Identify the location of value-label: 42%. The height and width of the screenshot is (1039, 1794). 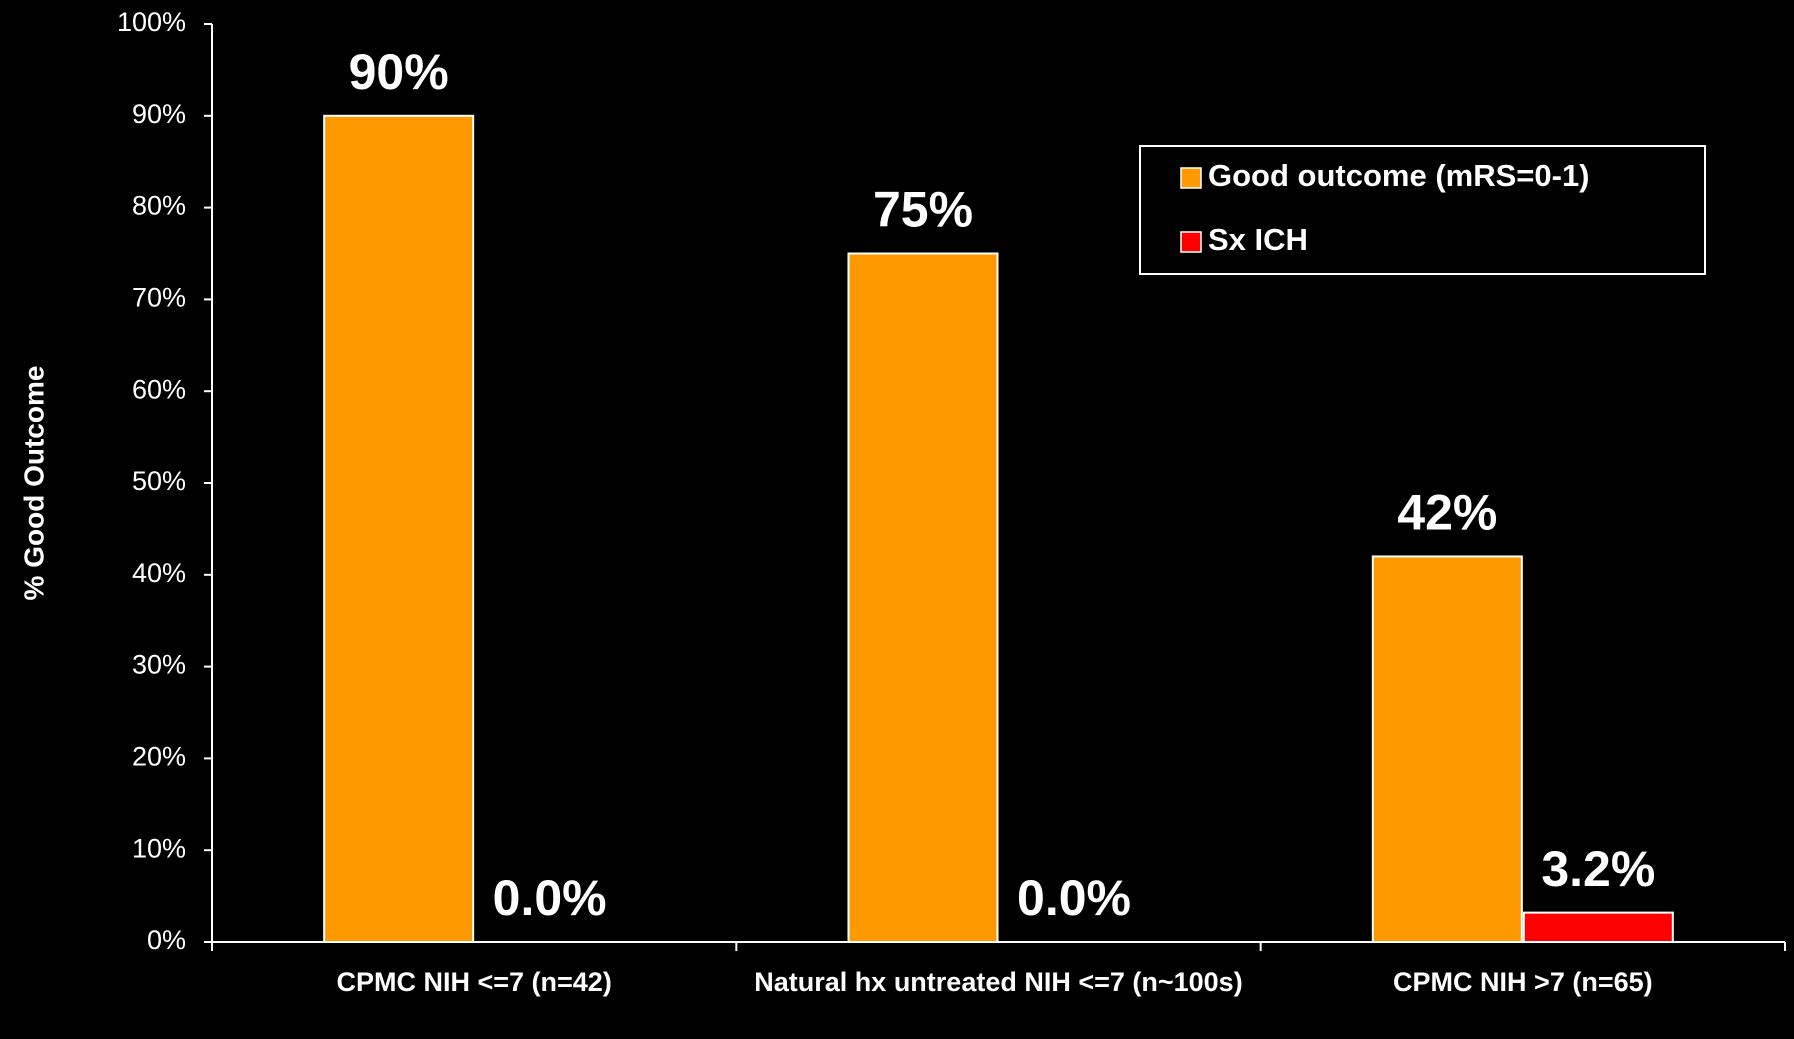
(1447, 513).